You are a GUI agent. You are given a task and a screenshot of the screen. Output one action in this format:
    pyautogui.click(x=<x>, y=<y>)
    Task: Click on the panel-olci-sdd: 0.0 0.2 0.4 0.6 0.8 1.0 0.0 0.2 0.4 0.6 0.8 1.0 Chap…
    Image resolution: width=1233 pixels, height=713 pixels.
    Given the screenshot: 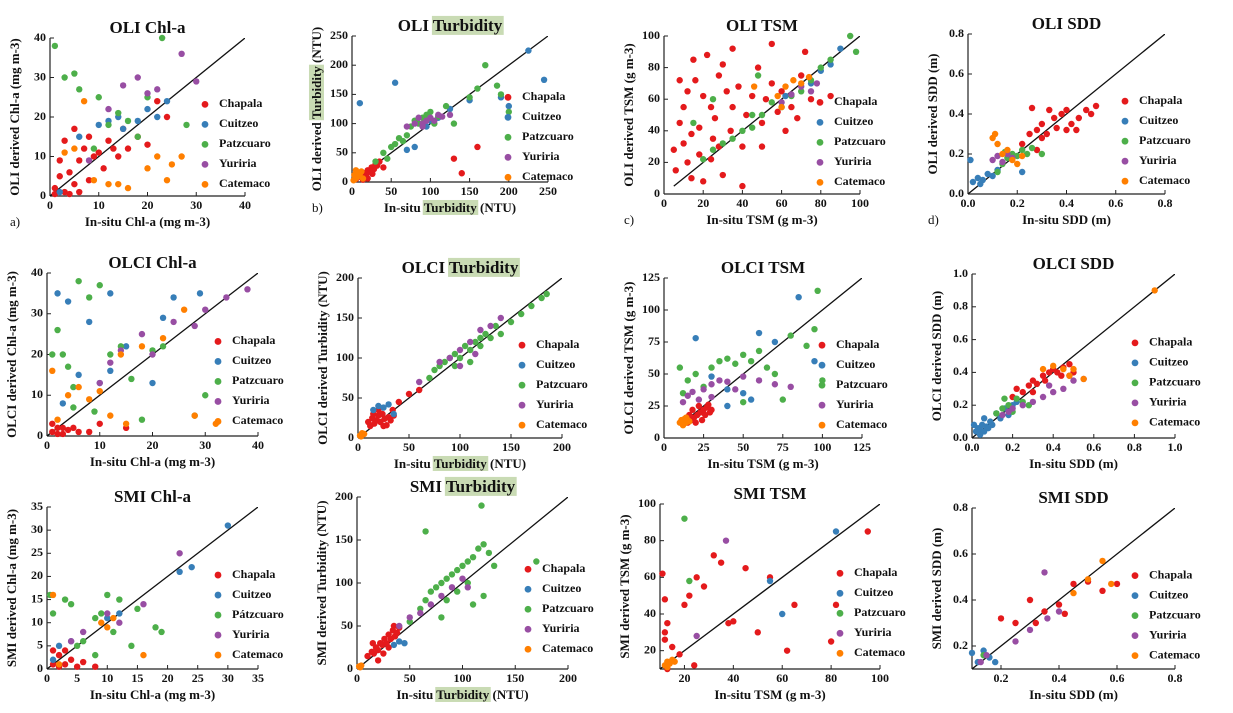 What is the action you would take?
    pyautogui.click(x=1065, y=362)
    